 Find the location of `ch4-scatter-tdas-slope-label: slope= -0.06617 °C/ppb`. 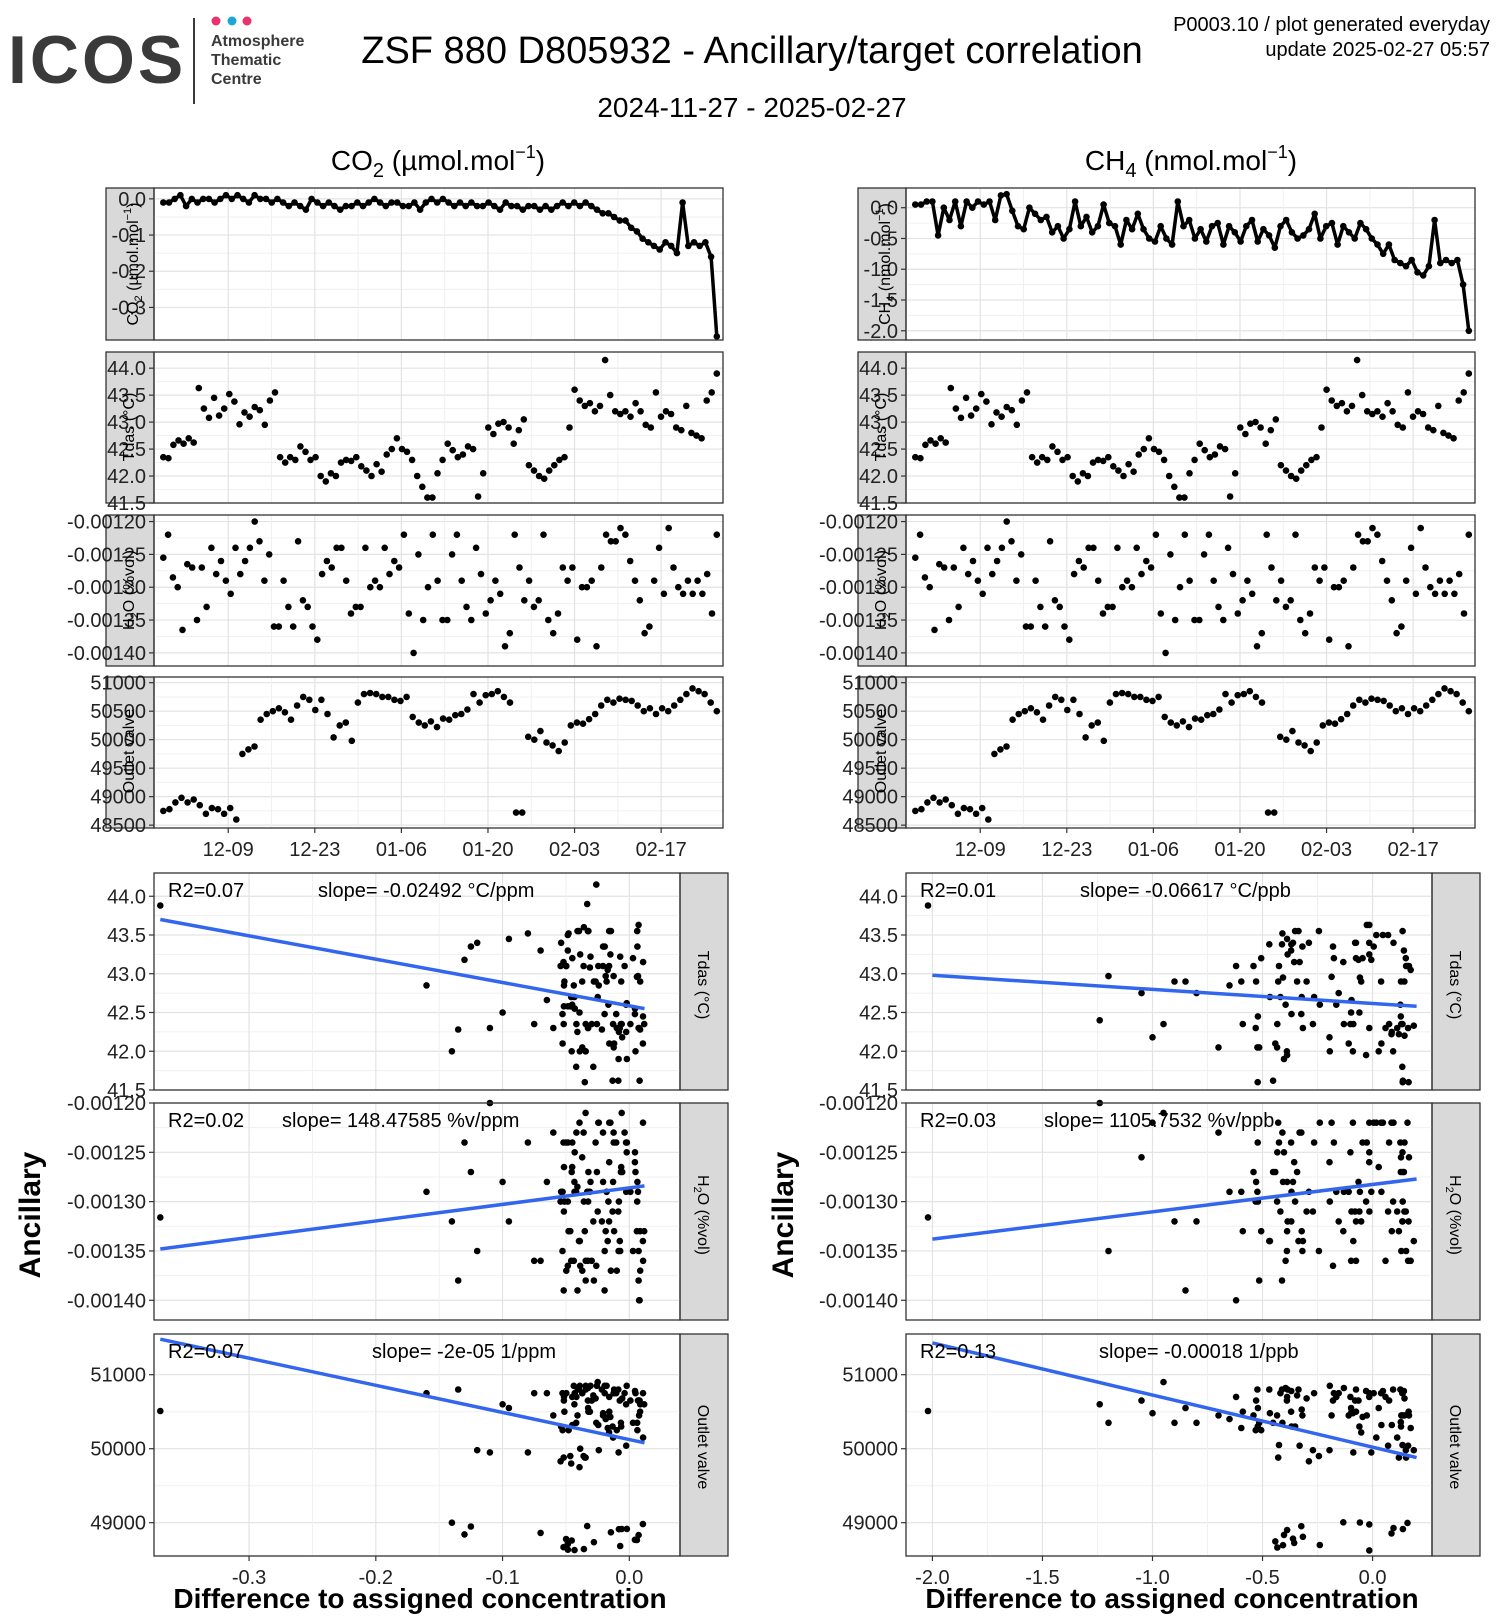

ch4-scatter-tdas-slope-label: slope= -0.06617 °C/ppb is located at coordinates (1185, 891).